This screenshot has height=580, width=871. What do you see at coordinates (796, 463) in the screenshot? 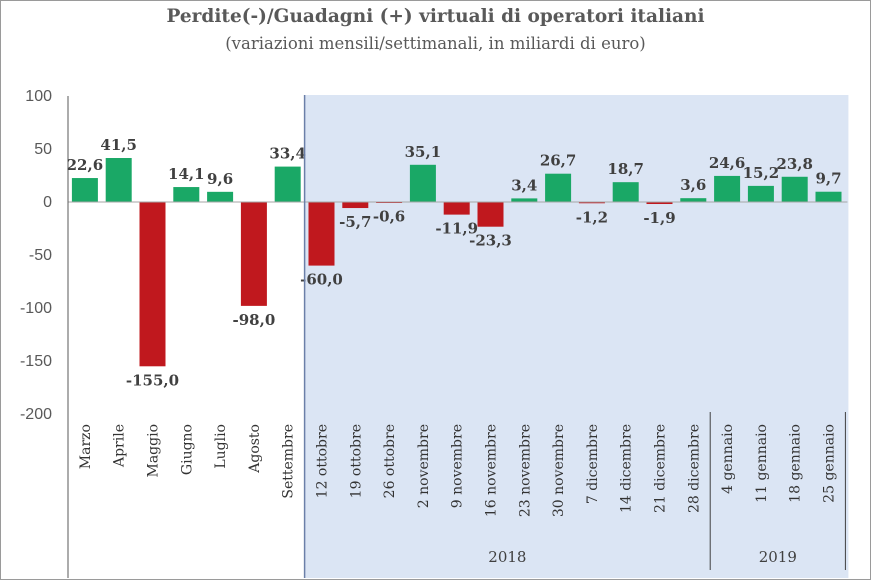
I see `x-tick-label: 18 gennaio` at bounding box center [796, 463].